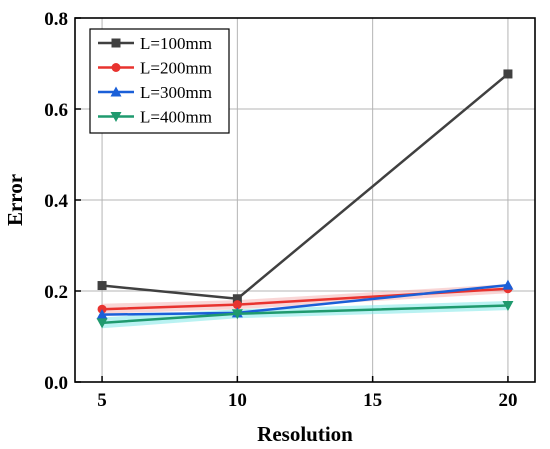 The width and height of the screenshot is (550, 449). Describe the element at coordinates (56, 201) in the screenshot. I see `y-tick-label: 0.4` at that location.